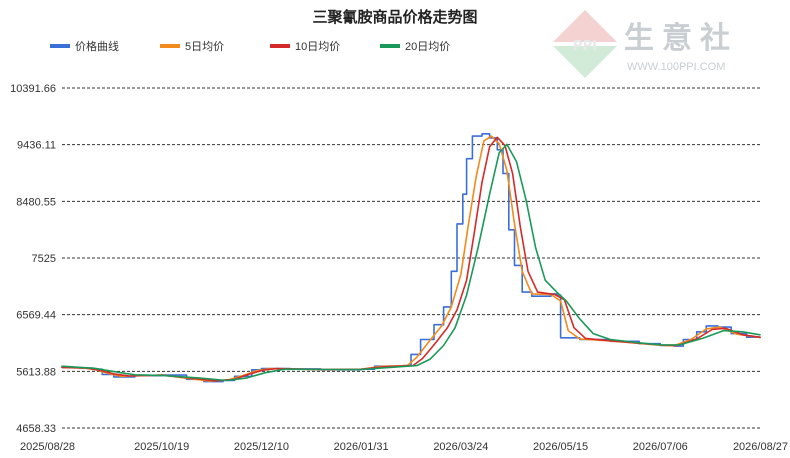 The image size is (790, 458). What do you see at coordinates (585, 62) in the screenshot?
I see `watermark-logo-bottom-icon` at bounding box center [585, 62].